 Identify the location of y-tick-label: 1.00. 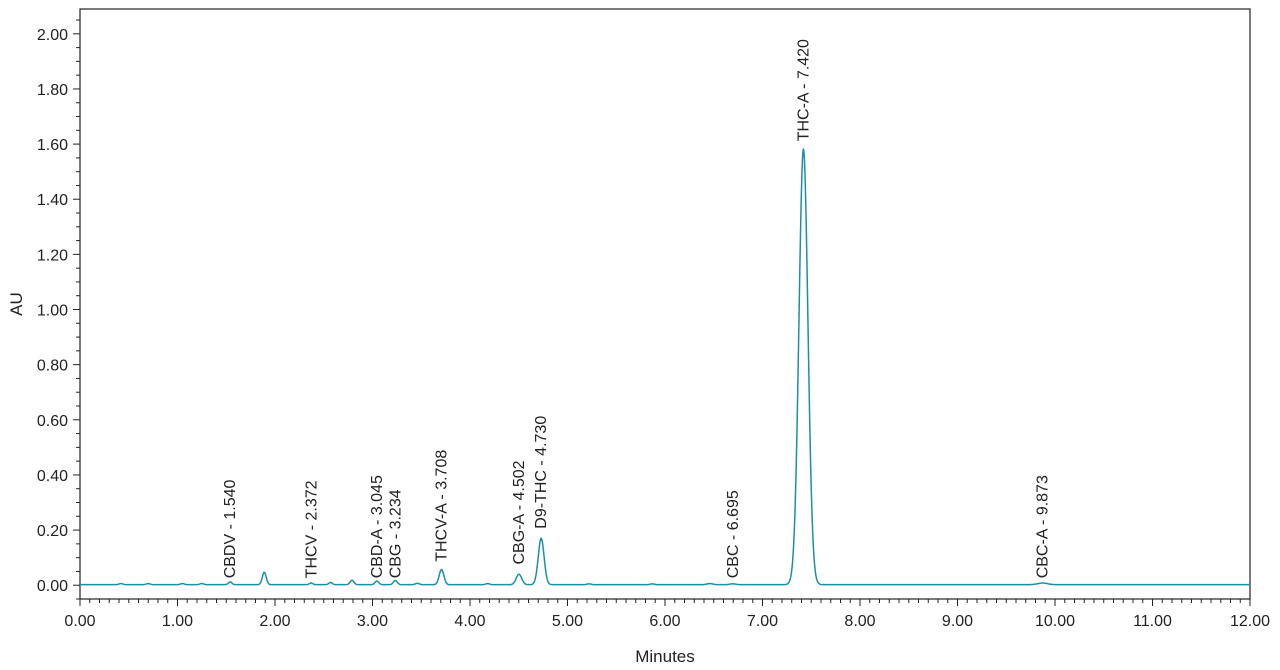
(52, 311).